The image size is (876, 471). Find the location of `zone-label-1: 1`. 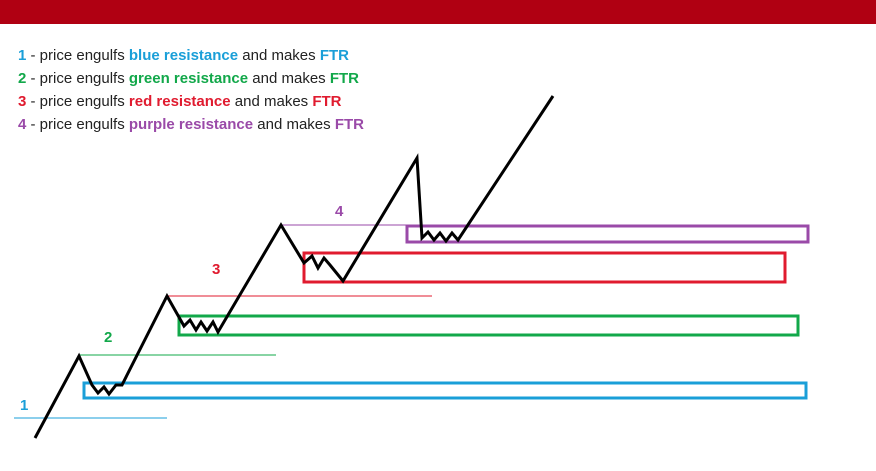

zone-label-1: 1 is located at coordinates (24, 405).